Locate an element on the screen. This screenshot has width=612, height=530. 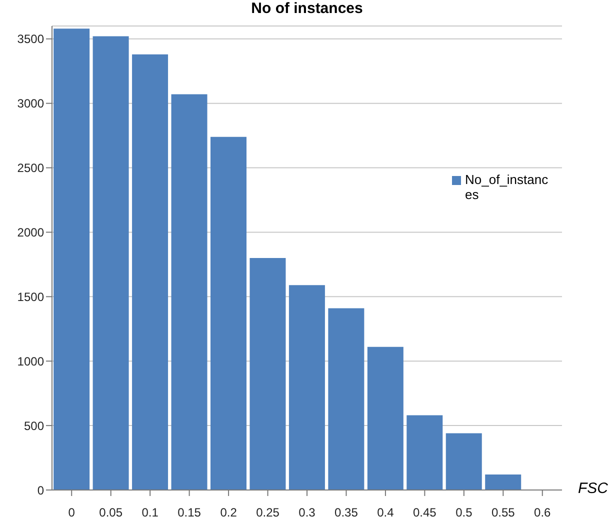
y-tick-label: 3000 is located at coordinates (30, 103).